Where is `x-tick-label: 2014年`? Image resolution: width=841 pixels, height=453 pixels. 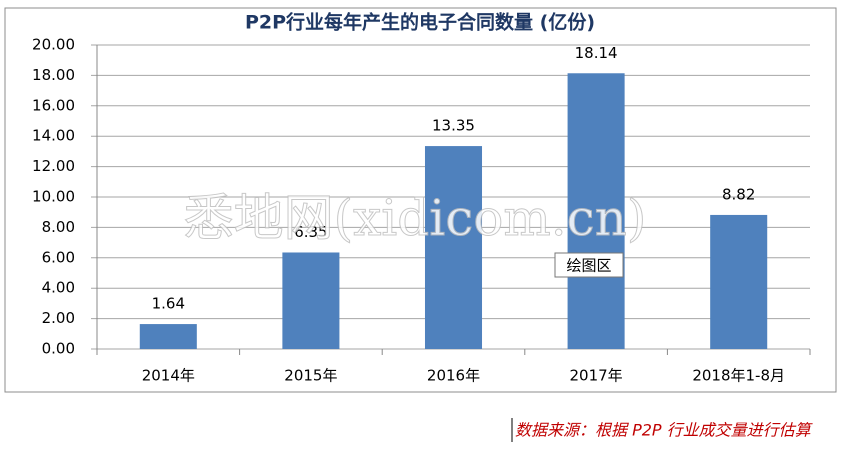
x-tick-label: 2014年 is located at coordinates (168, 376).